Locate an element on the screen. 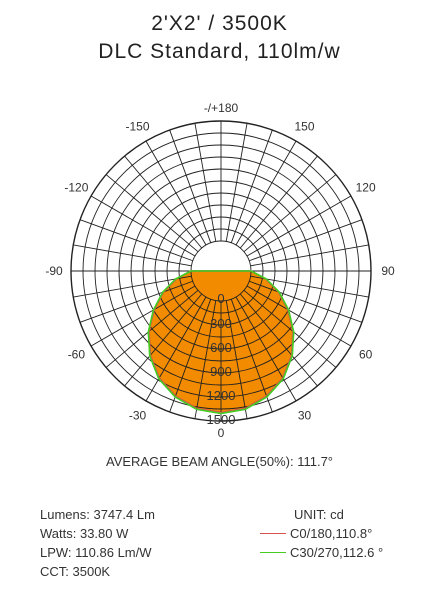  unit-text: UNIT: cd is located at coordinates (319, 514).